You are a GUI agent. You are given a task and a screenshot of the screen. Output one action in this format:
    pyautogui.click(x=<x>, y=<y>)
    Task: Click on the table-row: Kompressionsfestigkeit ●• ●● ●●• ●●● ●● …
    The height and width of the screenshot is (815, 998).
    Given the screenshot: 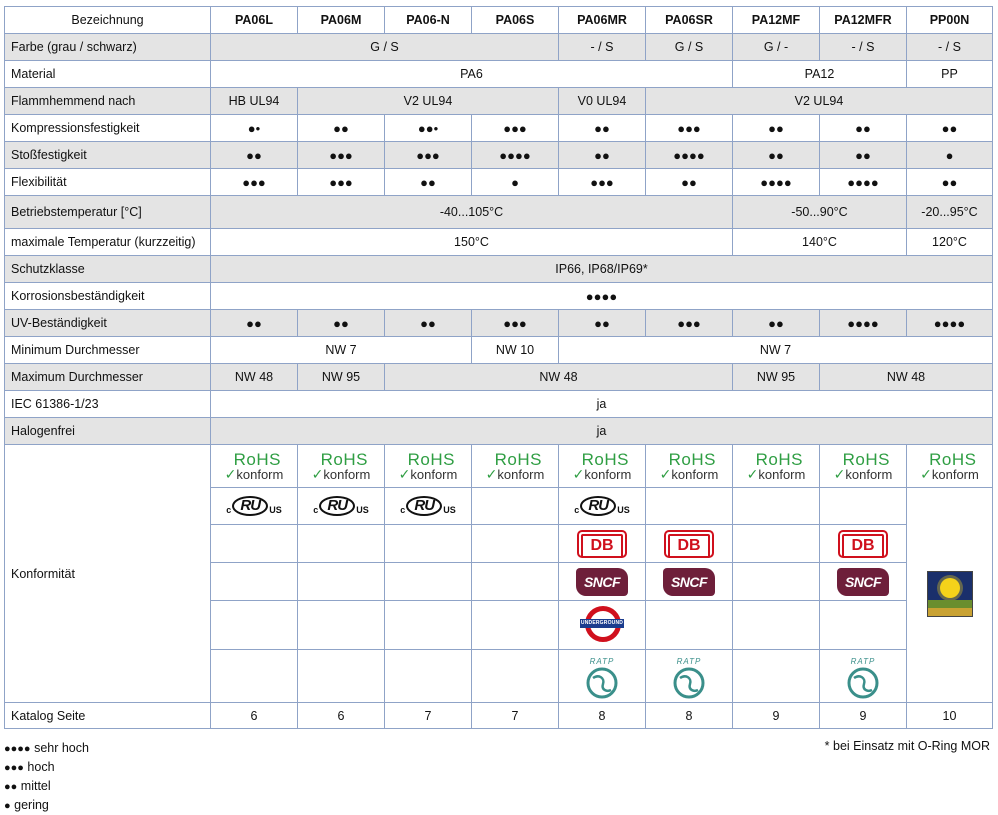 What is the action you would take?
    pyautogui.click(x=498, y=128)
    